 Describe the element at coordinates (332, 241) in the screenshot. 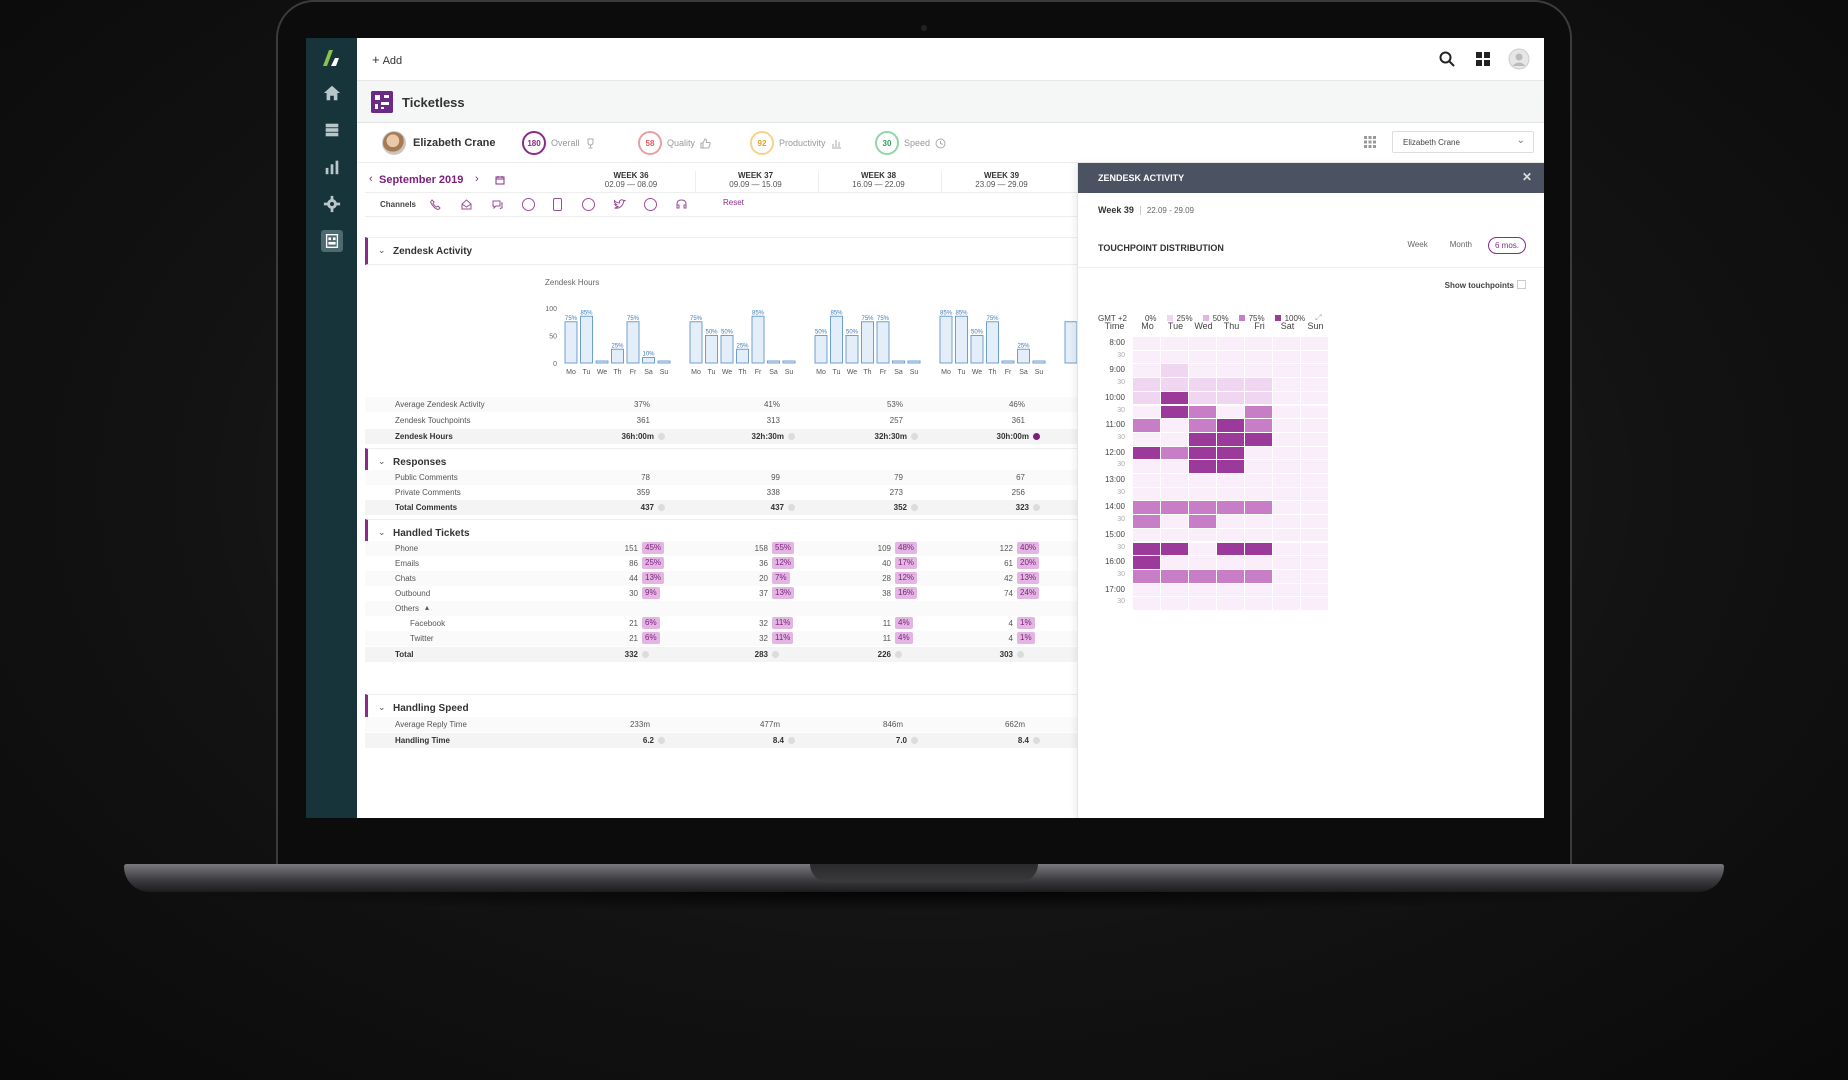

I see `ticketless-app-icon` at that location.